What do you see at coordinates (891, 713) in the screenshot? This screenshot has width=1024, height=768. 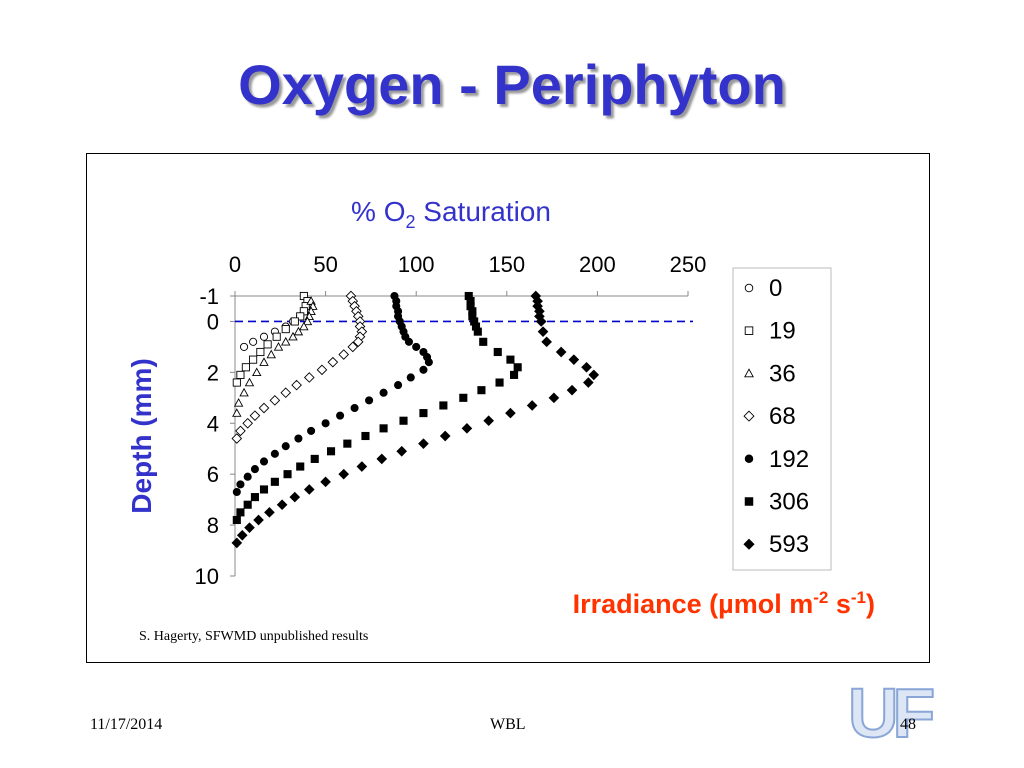 I see `uf-logo: UF` at bounding box center [891, 713].